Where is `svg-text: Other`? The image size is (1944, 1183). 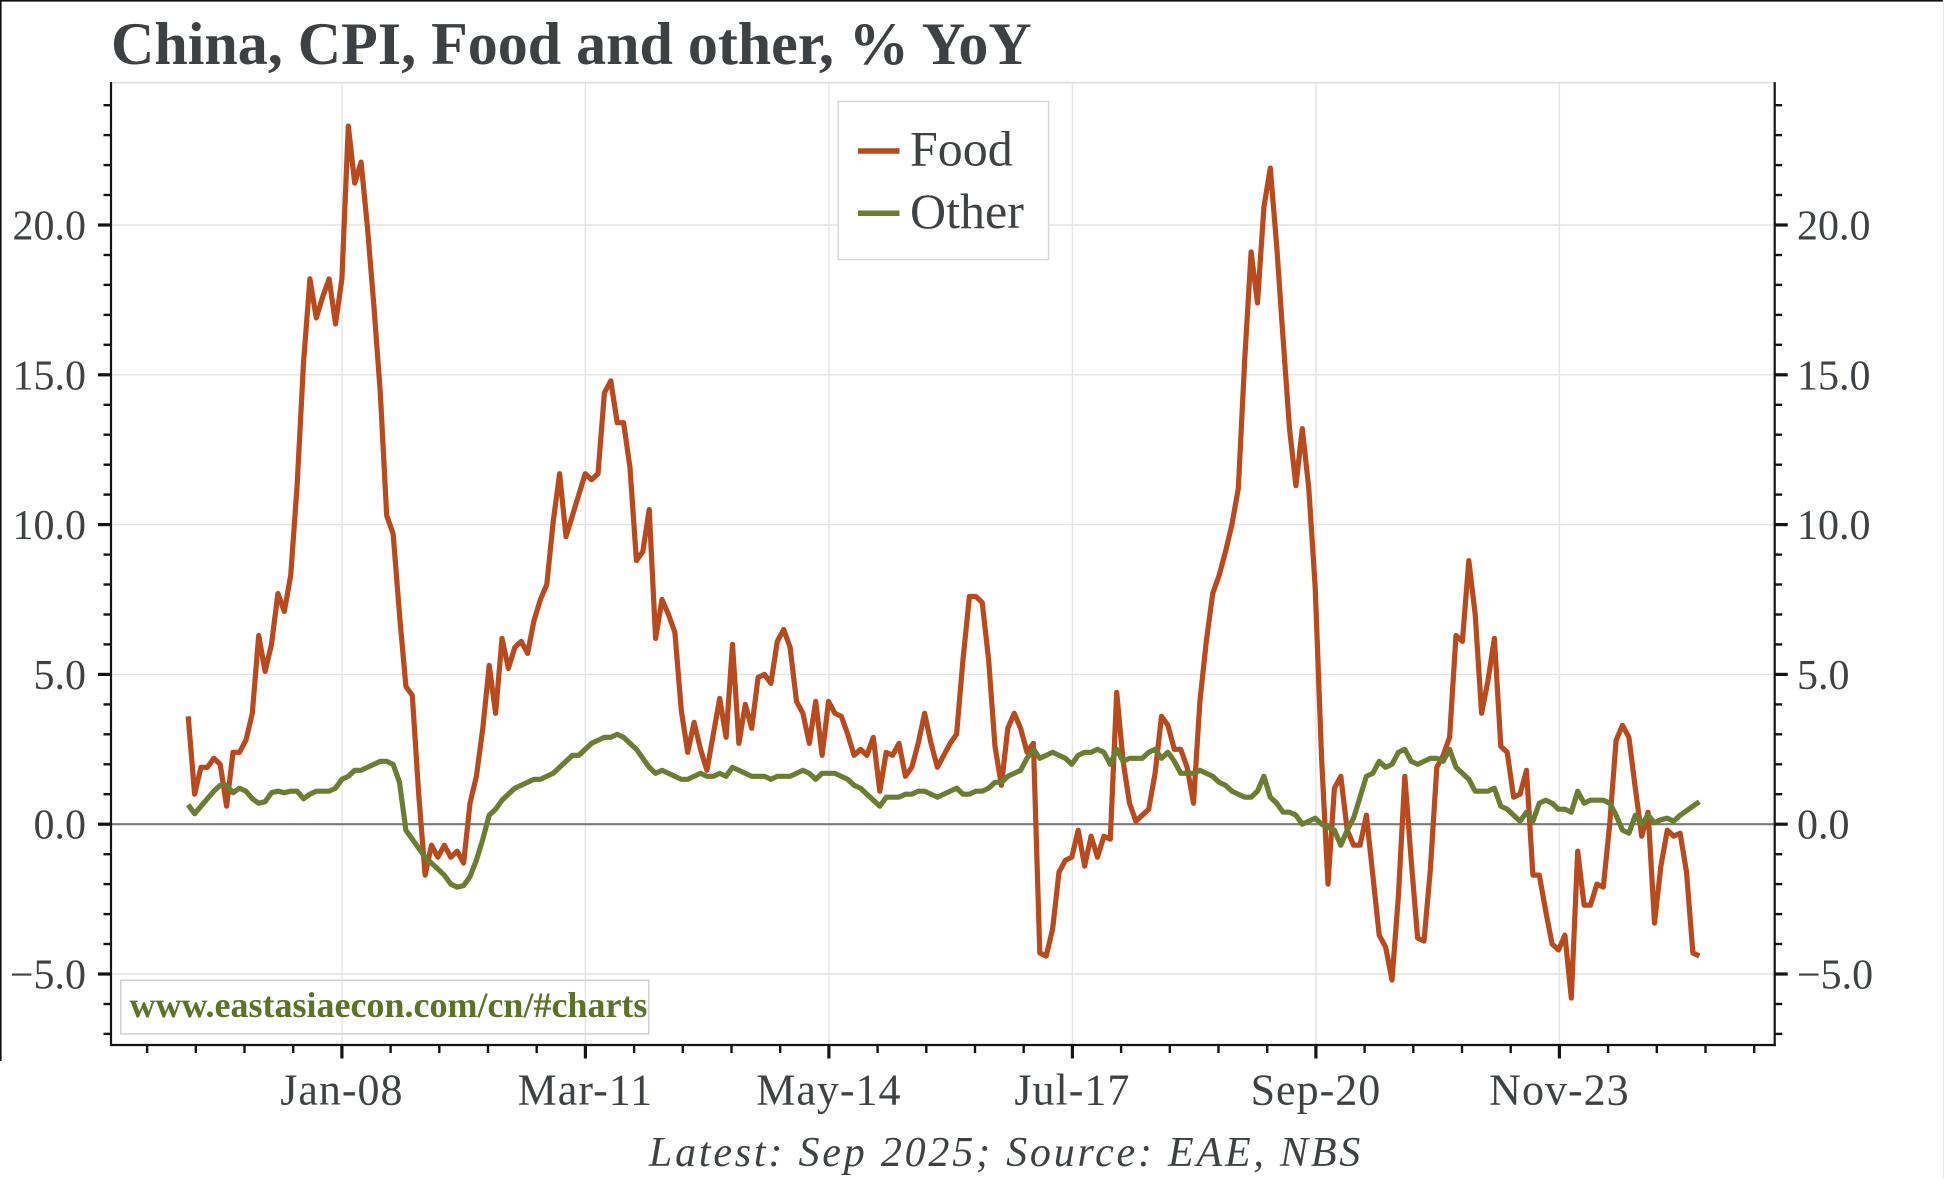 svg-text: Other is located at coordinates (967, 211).